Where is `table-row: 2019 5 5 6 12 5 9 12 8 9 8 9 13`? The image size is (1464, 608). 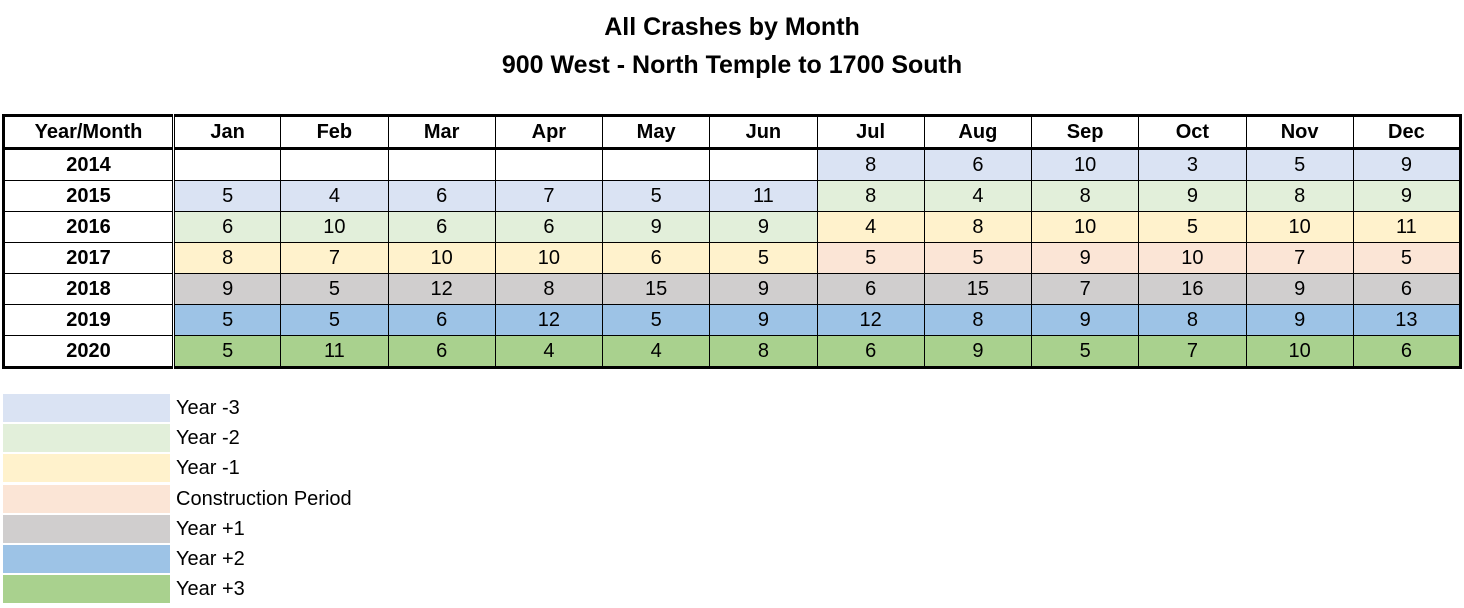
table-row: 2019 5 5 6 12 5 9 12 8 9 8 9 13 is located at coordinates (732, 320).